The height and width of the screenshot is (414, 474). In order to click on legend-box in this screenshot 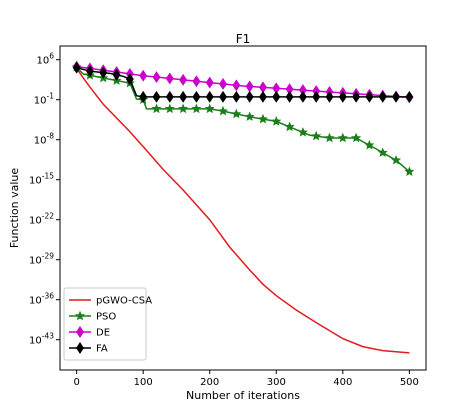, I will do `click(105, 324)`.